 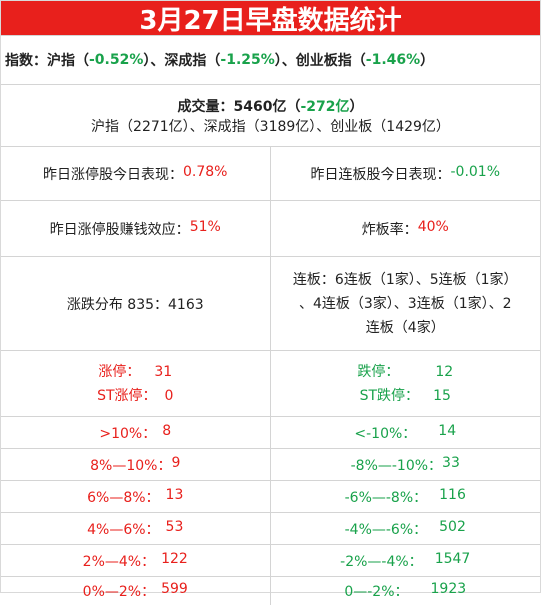 I want to click on dist-up-cell: 8%—10%： 9, so click(x=136, y=464).